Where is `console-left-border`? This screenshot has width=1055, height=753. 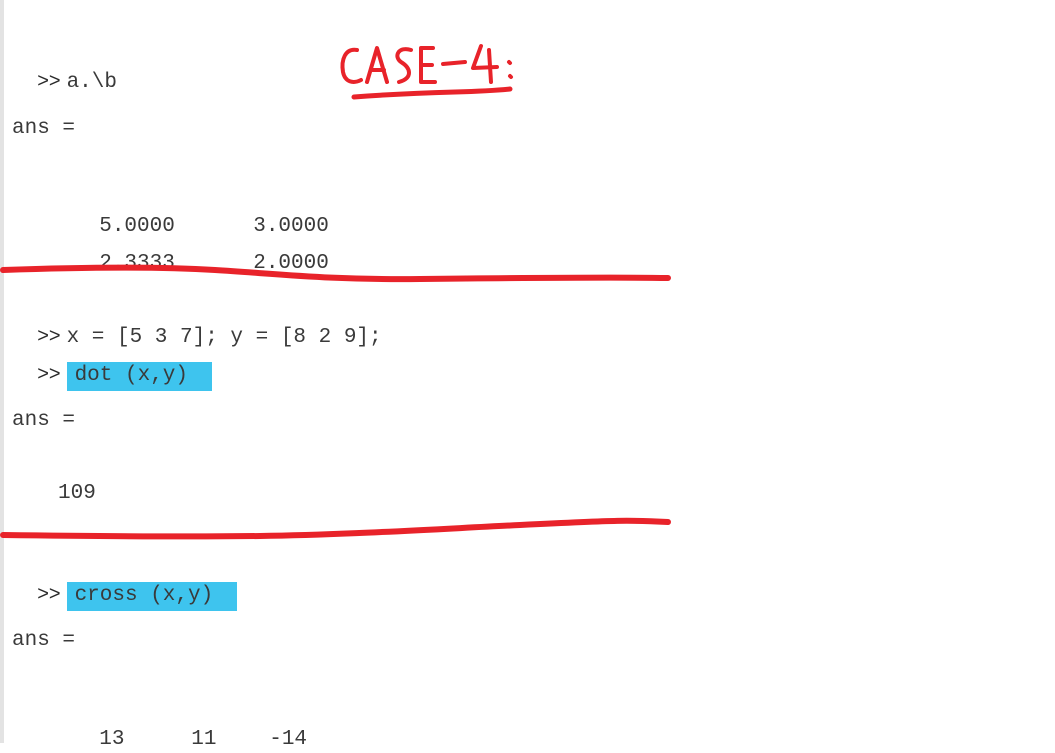
console-left-border is located at coordinates (2, 371).